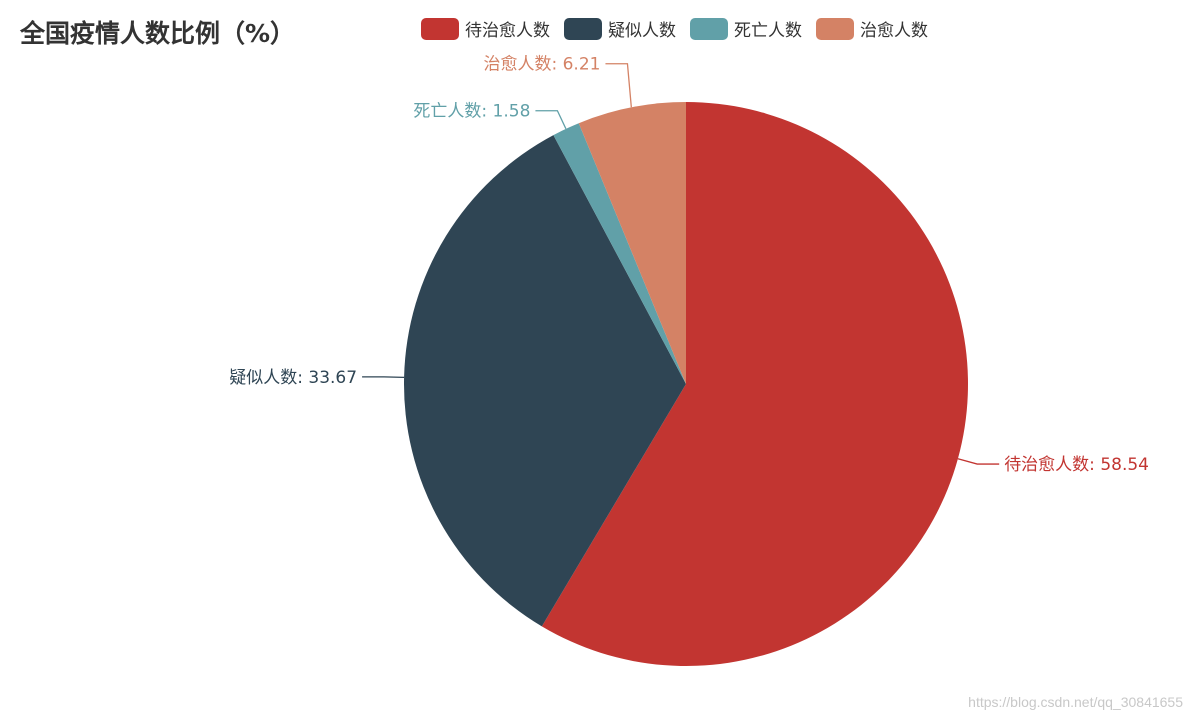 The width and height of the screenshot is (1193, 718). I want to click on pie-slice-deaths, so click(619, 254).